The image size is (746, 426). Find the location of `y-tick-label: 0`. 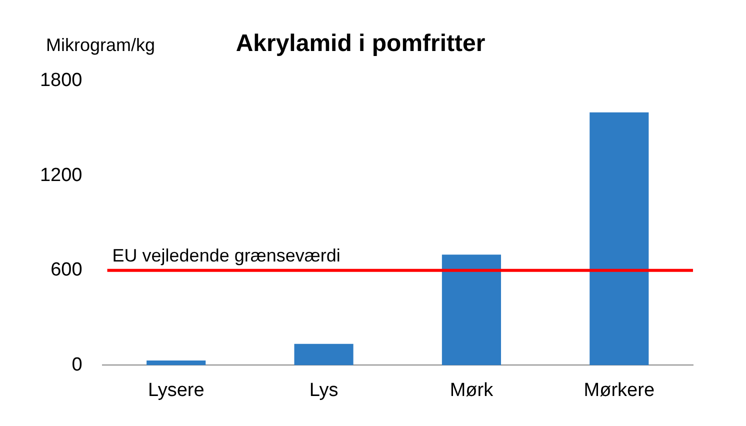

y-tick-label: 0 is located at coordinates (77, 365).